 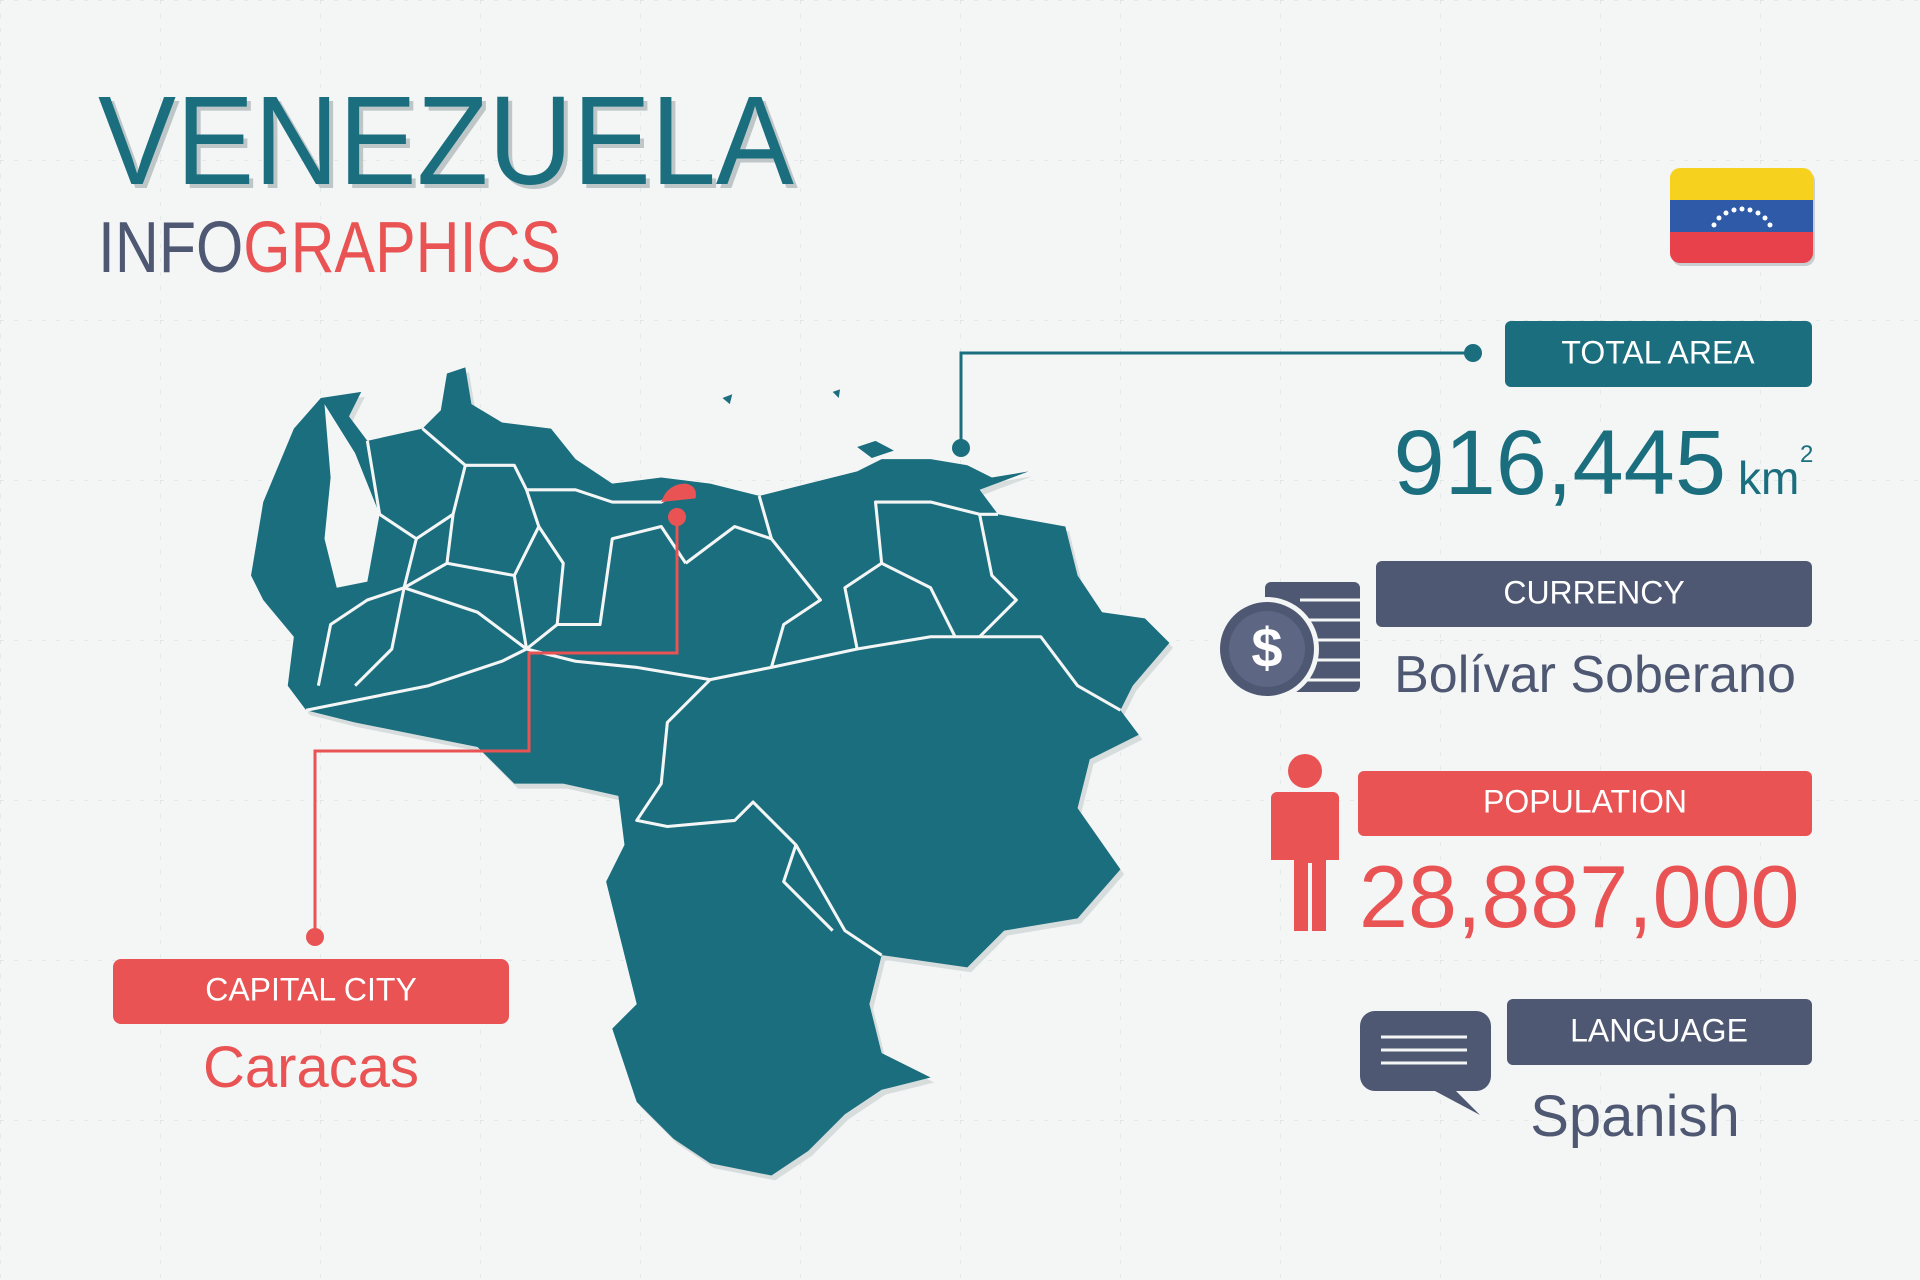 I want to click on currency-label-box, so click(x=1594, y=594).